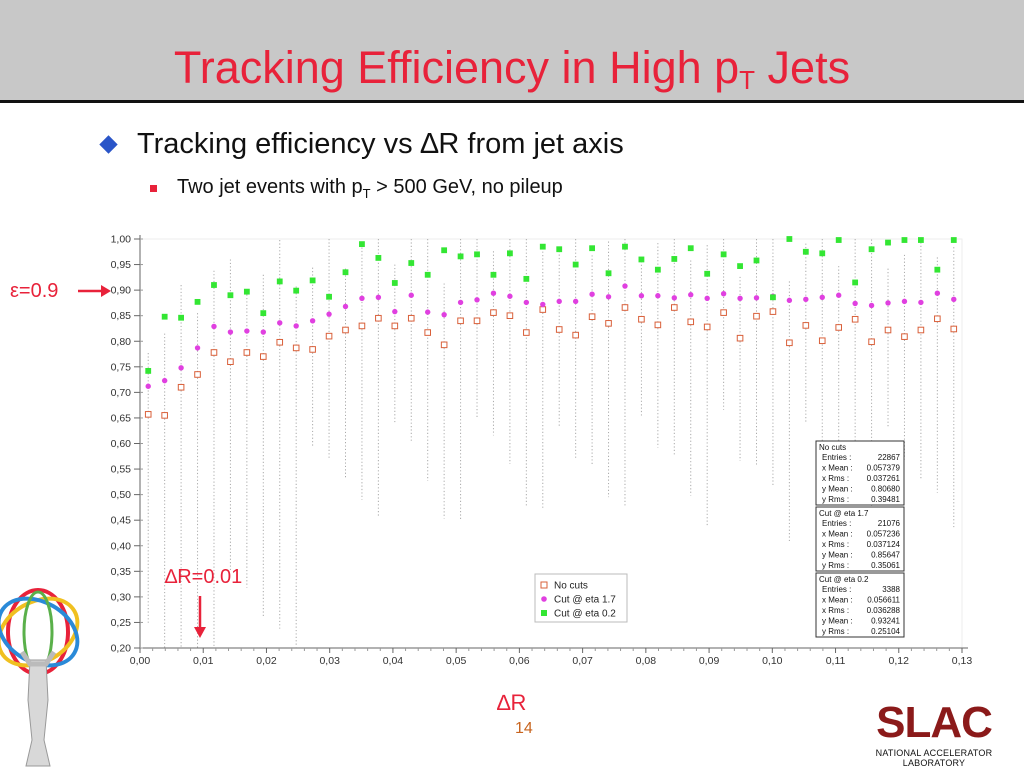 This screenshot has height=768, width=1024. I want to click on stats-row-value: 0.057379, so click(884, 468).